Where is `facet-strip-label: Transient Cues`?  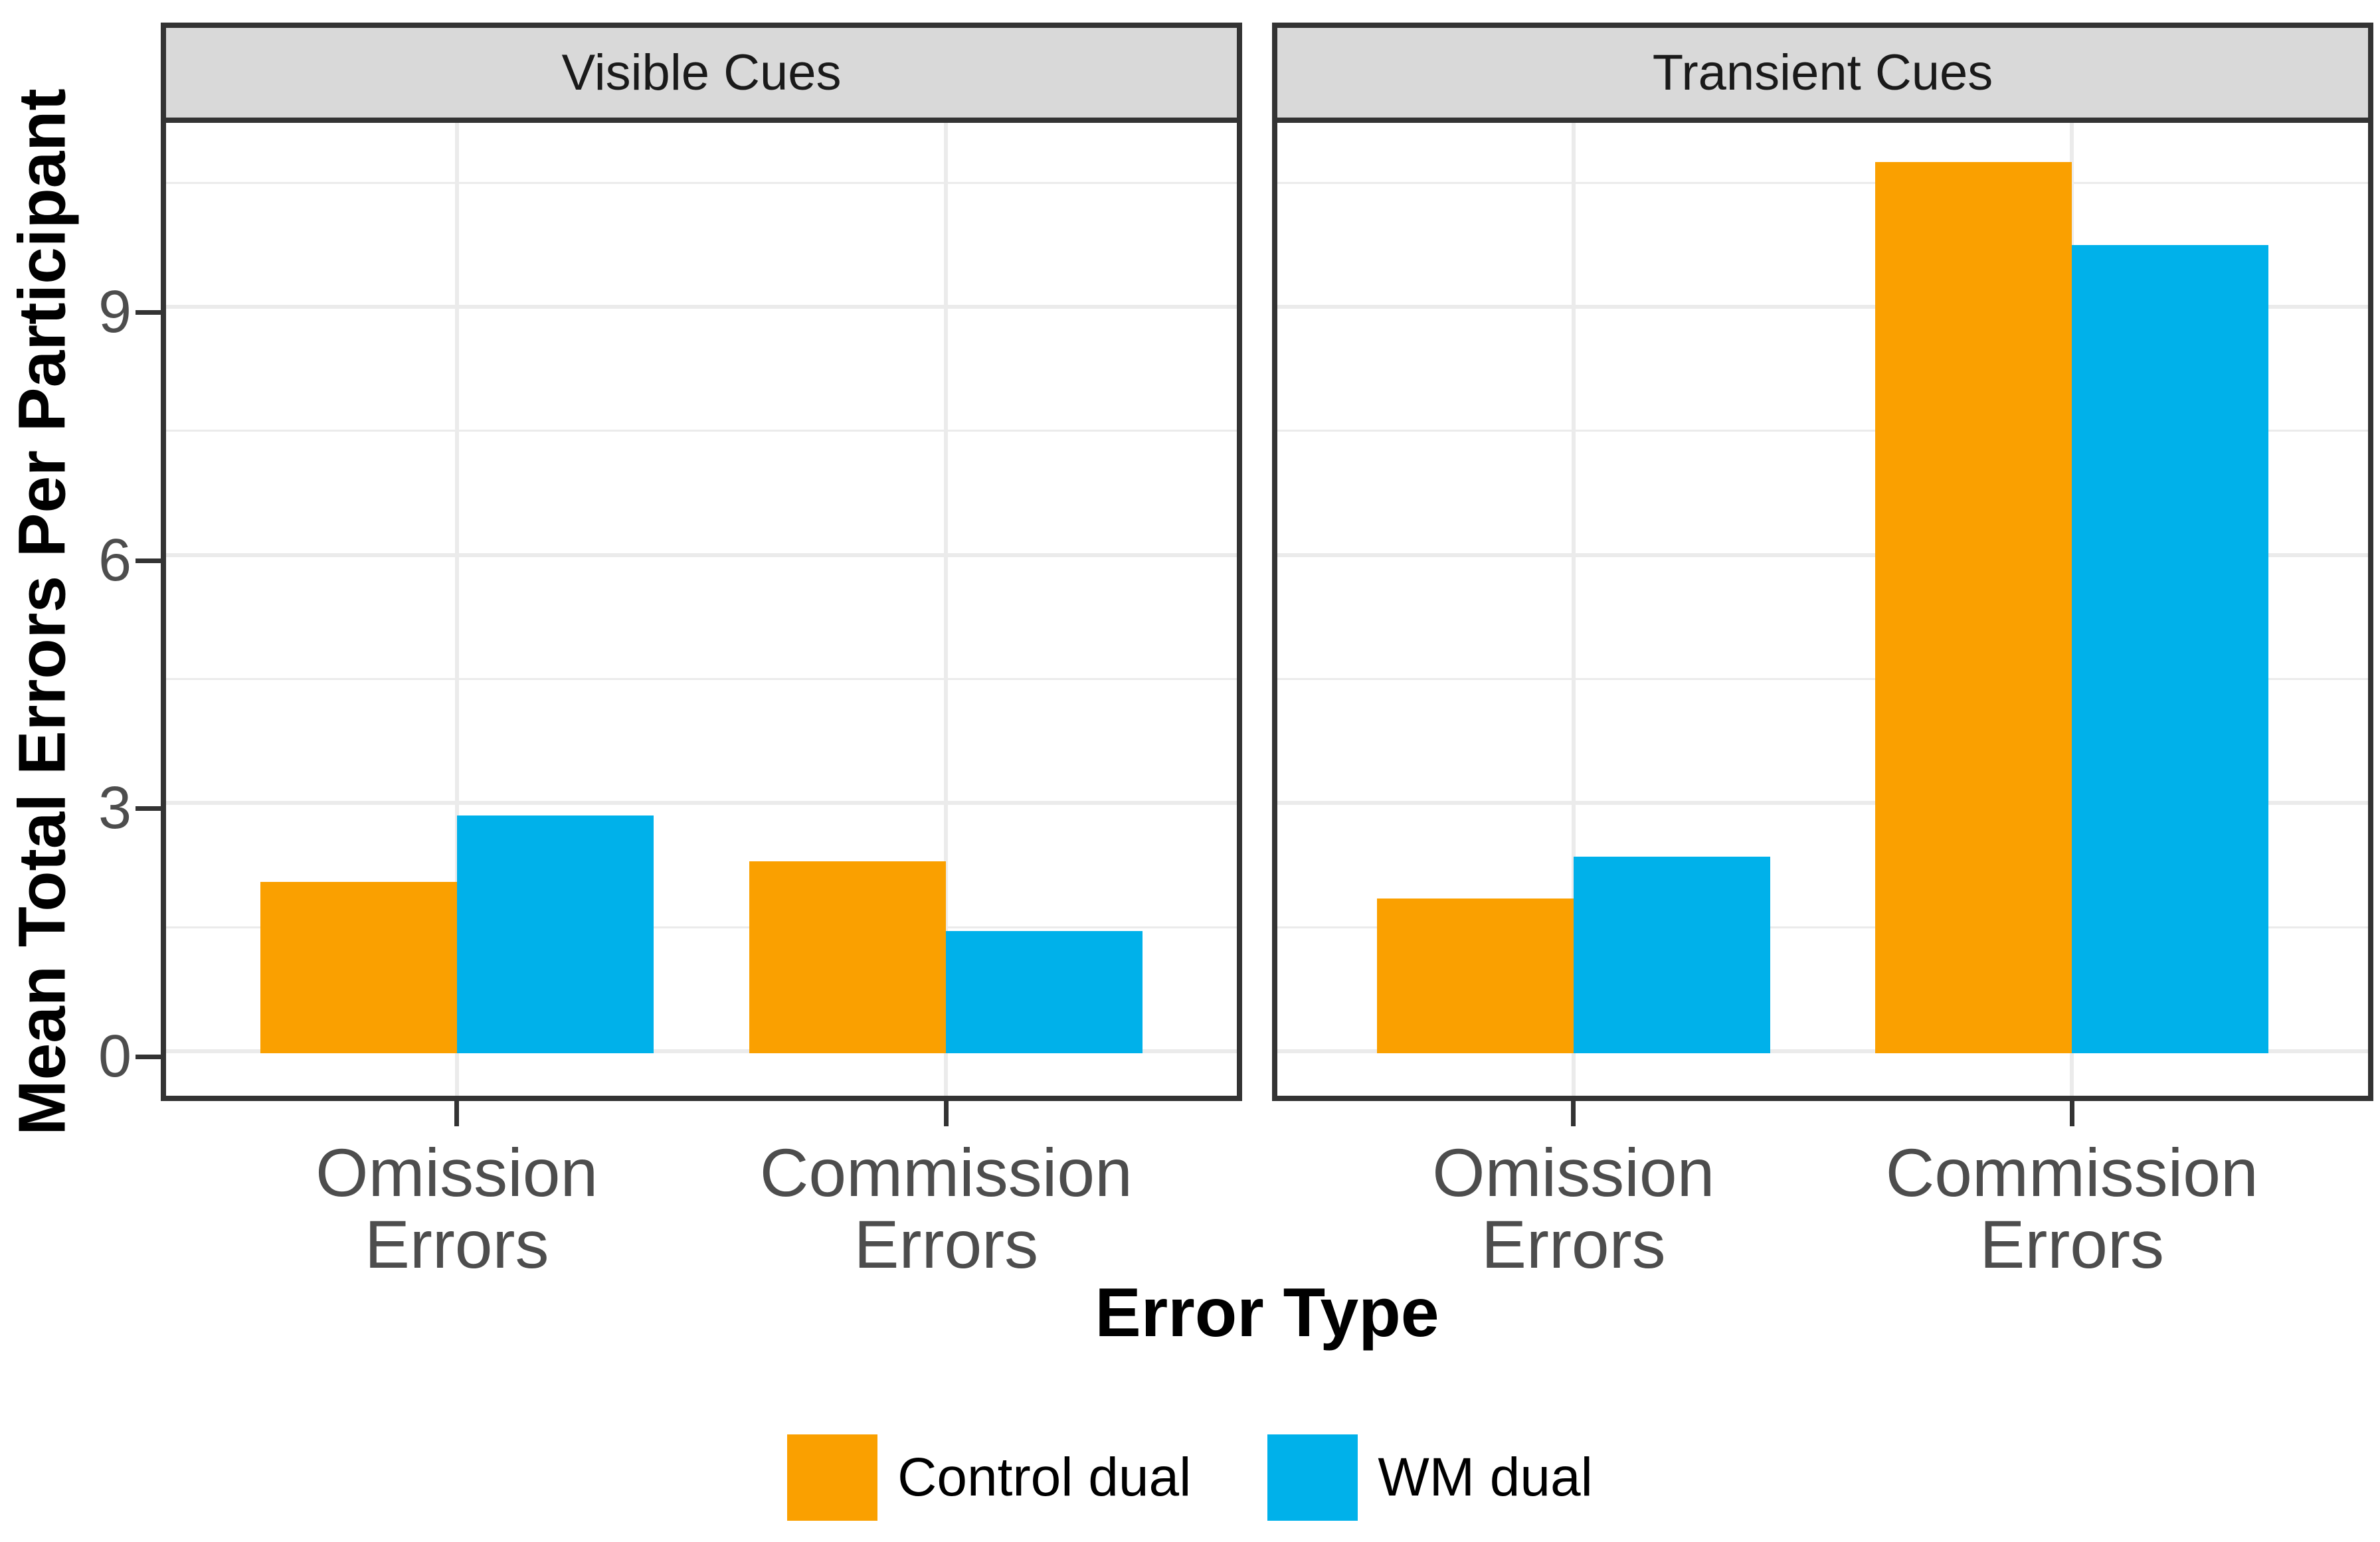 facet-strip-label: Transient Cues is located at coordinates (1822, 72).